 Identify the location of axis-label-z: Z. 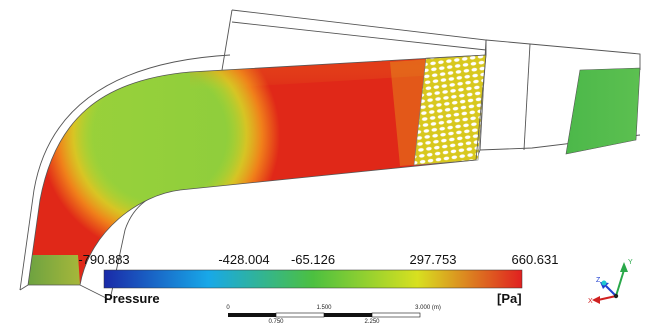
(598, 280).